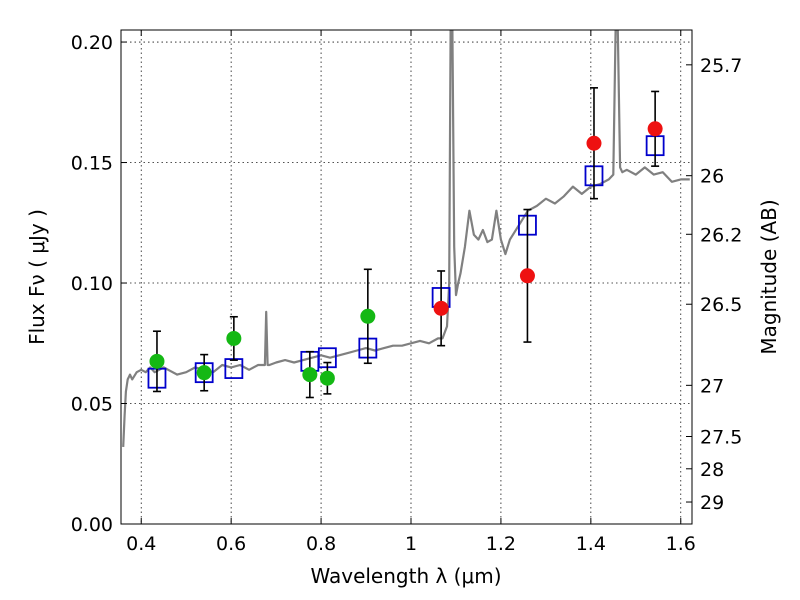 Image resolution: width=800 pixels, height=600 pixels. Describe the element at coordinates (231, 544) in the screenshot. I see `x-tick-label: 0.6` at that location.